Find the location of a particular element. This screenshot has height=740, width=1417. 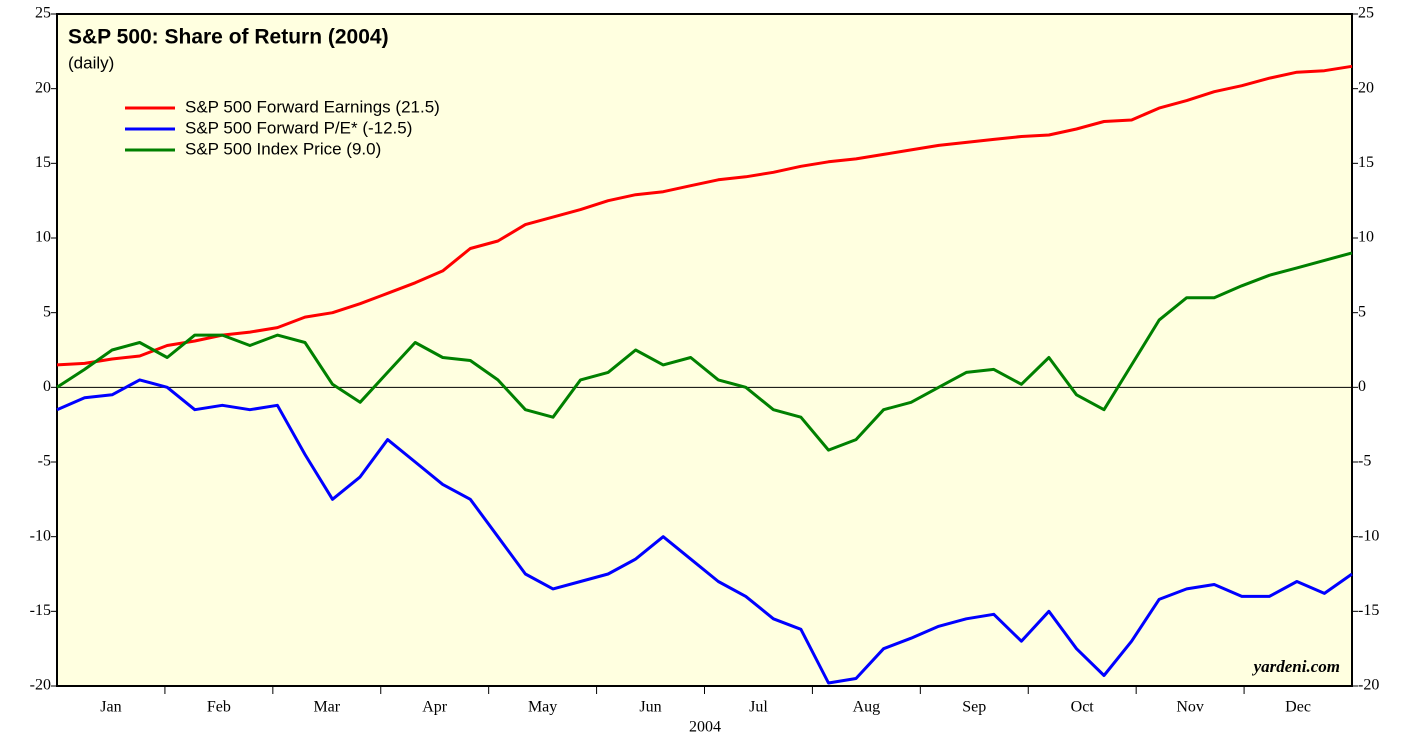

x-tick-label: Jul is located at coordinates (758, 707).